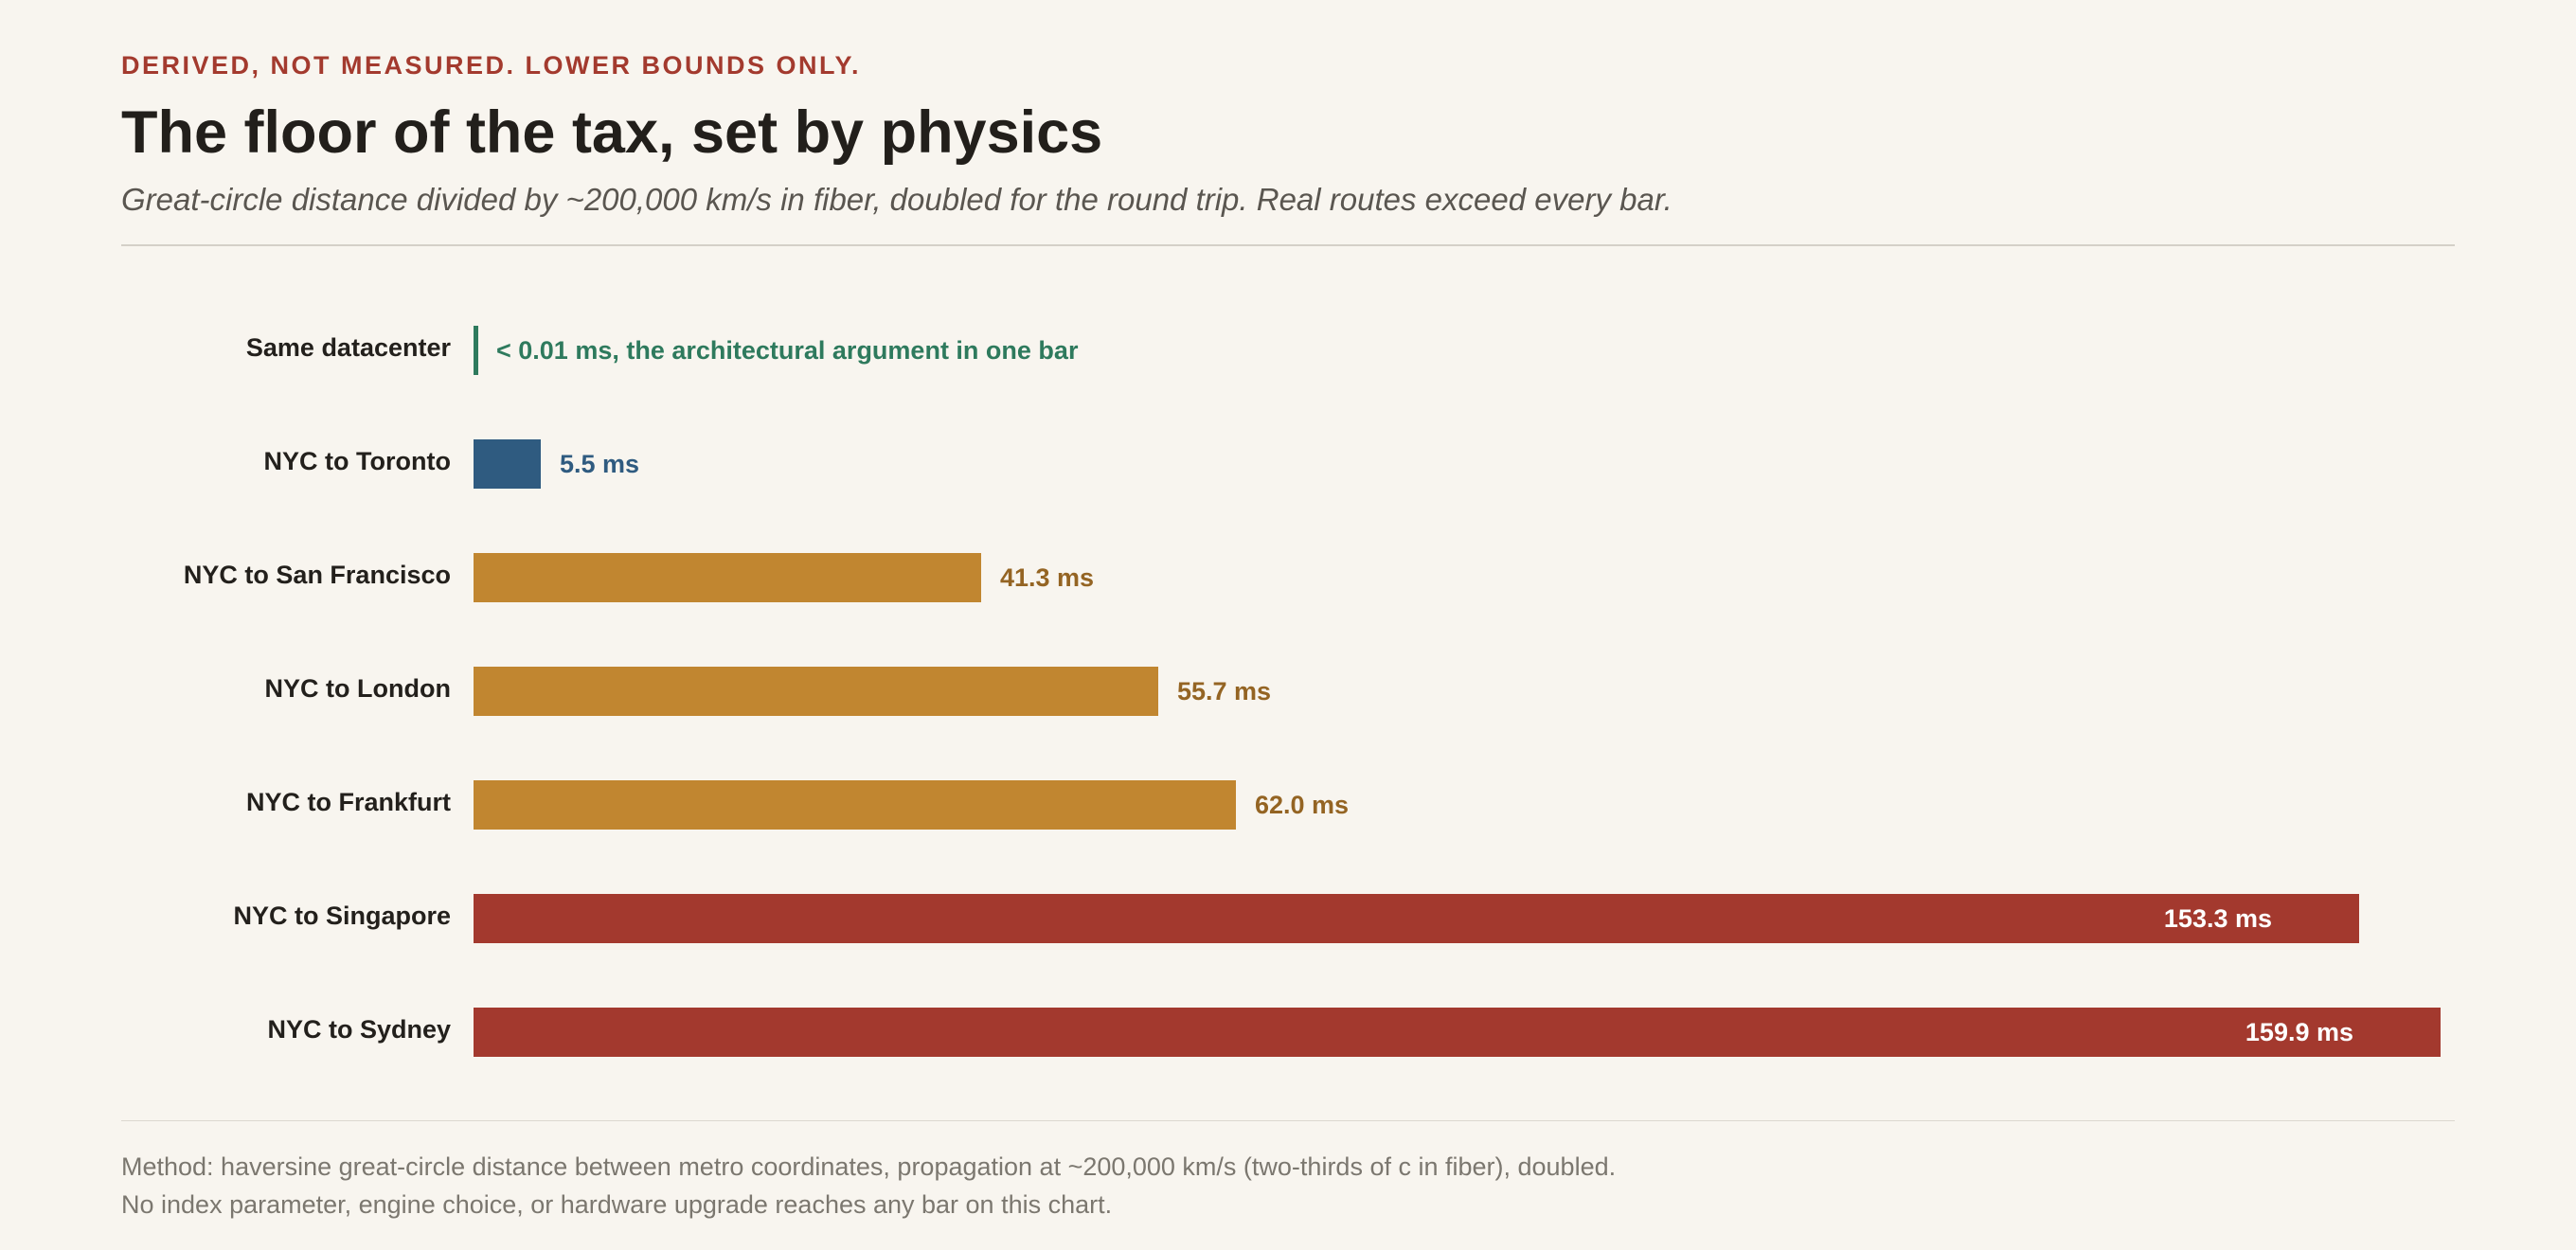  I want to click on value-label: 5.5 ms, so click(600, 464).